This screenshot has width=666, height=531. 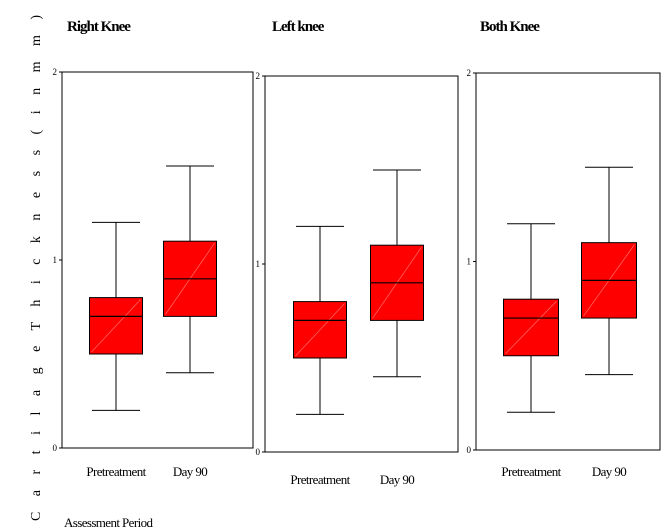 What do you see at coordinates (258, 452) in the screenshot?
I see `y-tick-label-2-0: 0` at bounding box center [258, 452].